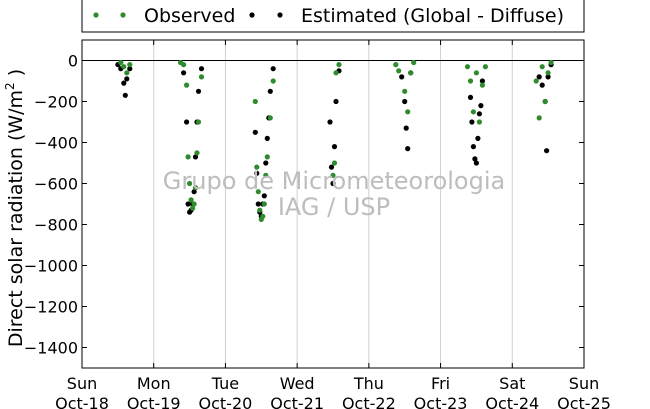 The height and width of the screenshot is (409, 650). I want to click on watermark-line-1: Grupo de Micrometeorologia, so click(334, 181).